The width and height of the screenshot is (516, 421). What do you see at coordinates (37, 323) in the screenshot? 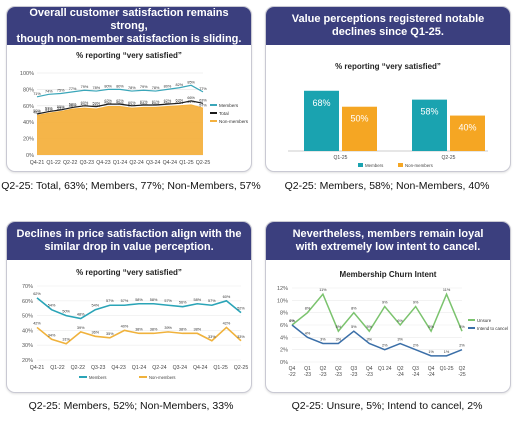
I see `data-label: 42%` at bounding box center [37, 323].